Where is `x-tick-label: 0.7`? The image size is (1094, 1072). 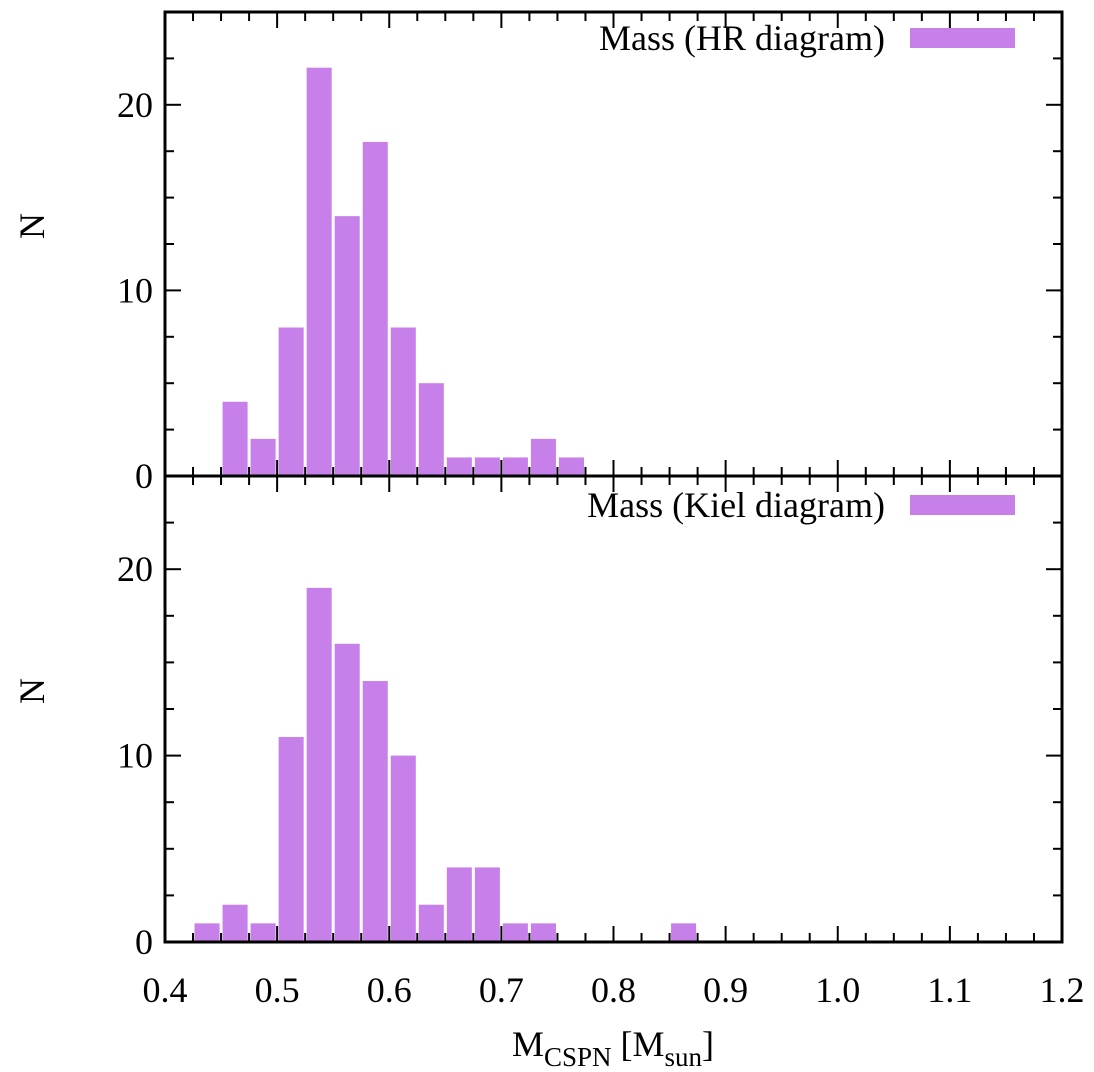 x-tick-label: 0.7 is located at coordinates (501, 990).